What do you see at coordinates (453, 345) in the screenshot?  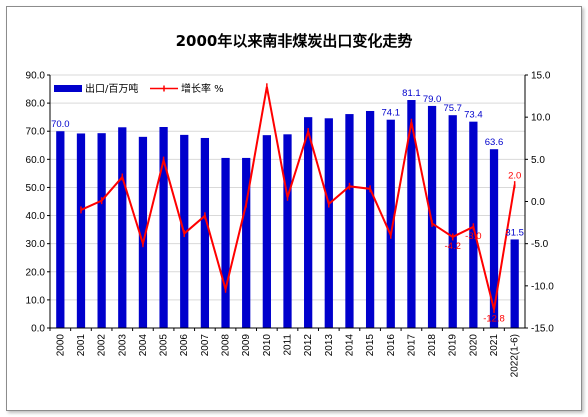 I see `x-tick-label: 2019` at bounding box center [453, 345].